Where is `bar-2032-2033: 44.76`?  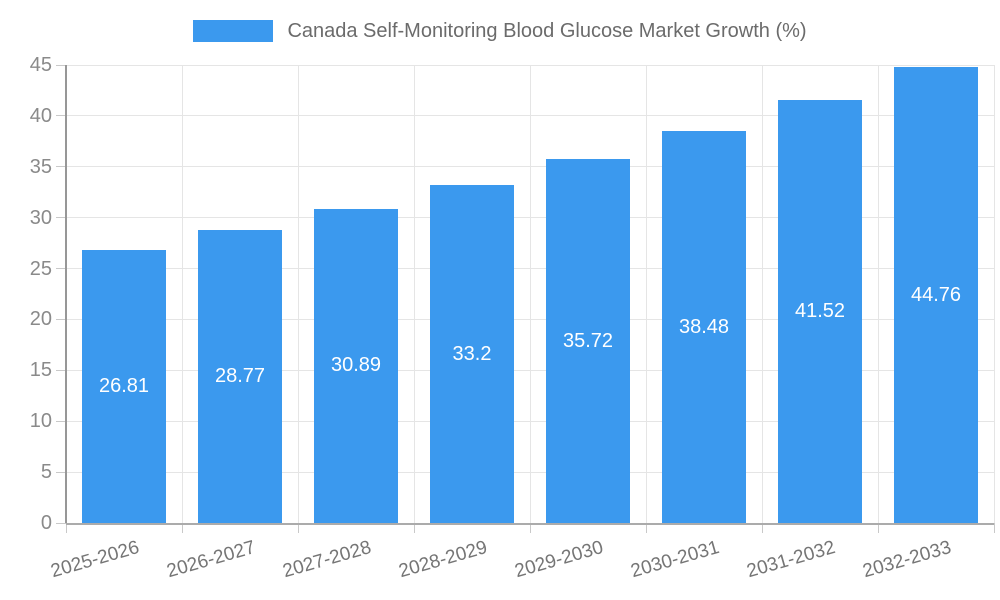
bar-2032-2033: 44.76 is located at coordinates (936, 295).